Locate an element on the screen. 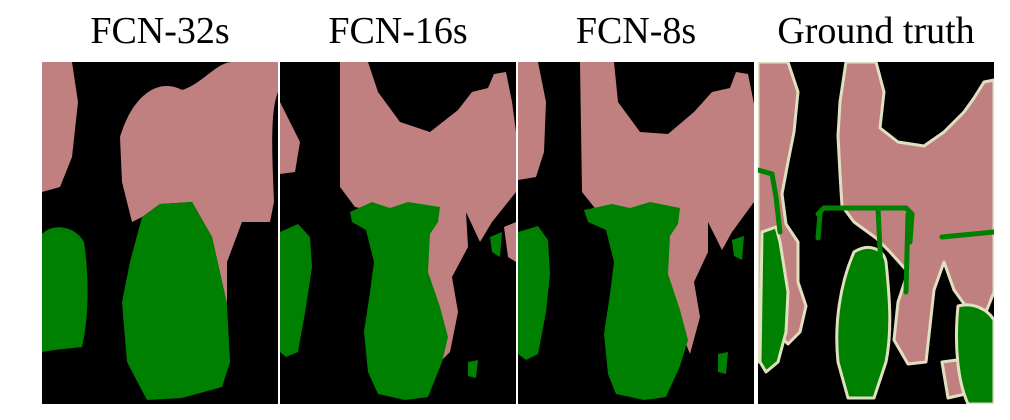  panel-title-ground-truth: Ground truth is located at coordinates (876, 31).